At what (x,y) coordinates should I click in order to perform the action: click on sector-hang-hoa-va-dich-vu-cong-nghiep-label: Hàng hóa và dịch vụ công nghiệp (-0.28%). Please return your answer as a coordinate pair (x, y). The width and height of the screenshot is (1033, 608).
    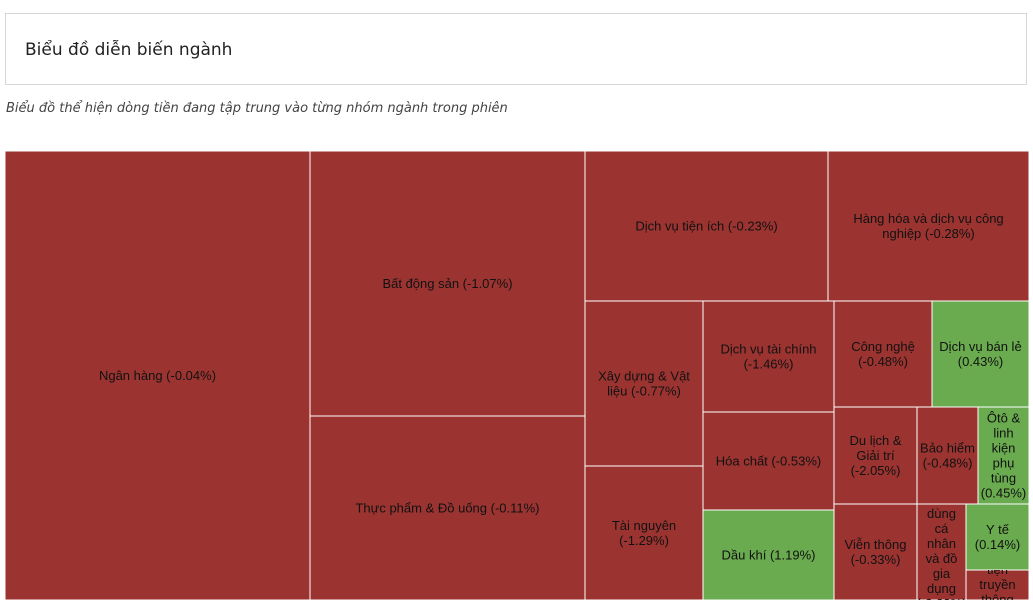
    Looking at the image, I should click on (928, 226).